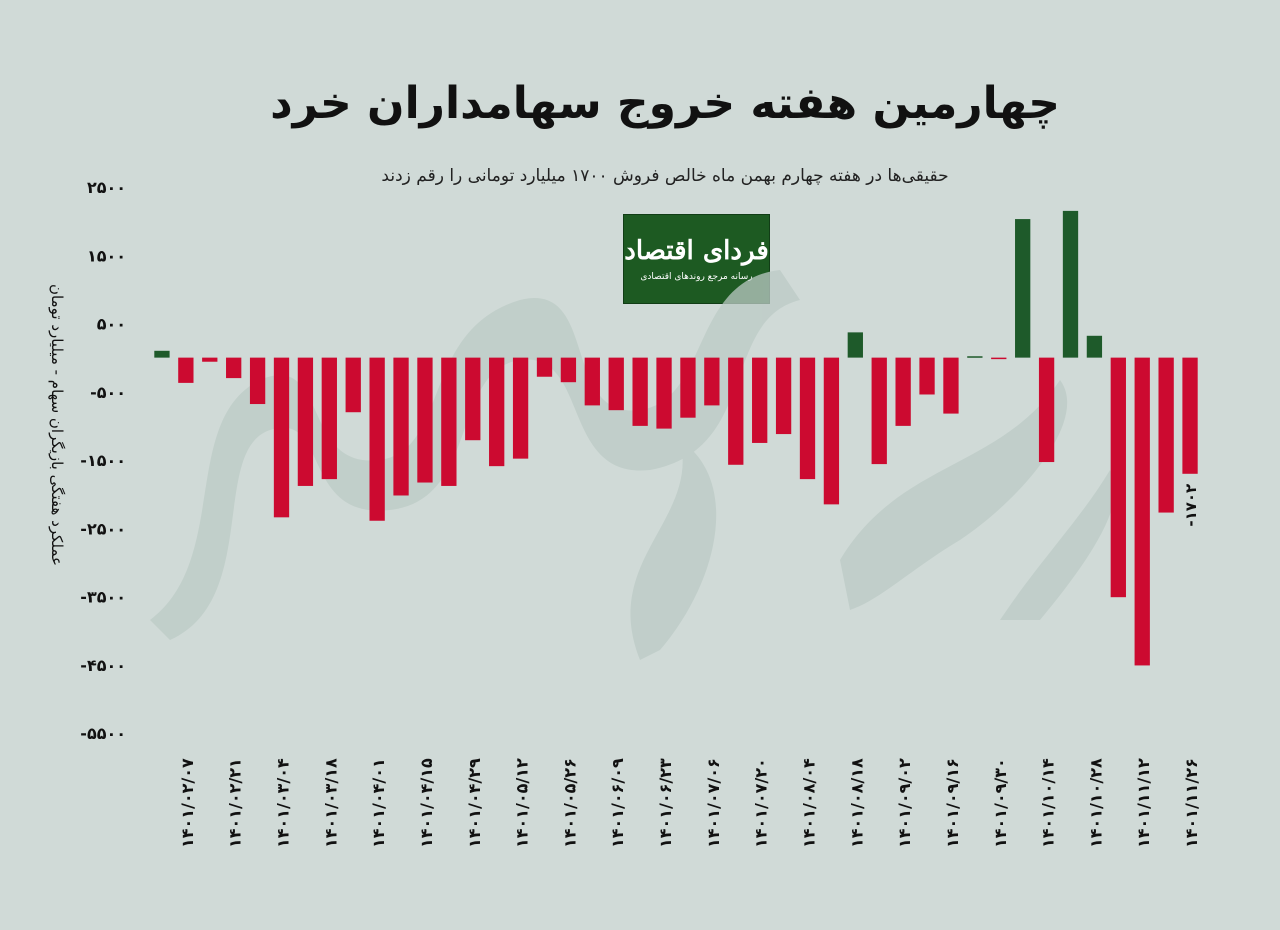 The height and width of the screenshot is (930, 1280). I want to click on x-tick-label: ۱۴۰۱/۱۰/۱۴, so click(1048, 803).